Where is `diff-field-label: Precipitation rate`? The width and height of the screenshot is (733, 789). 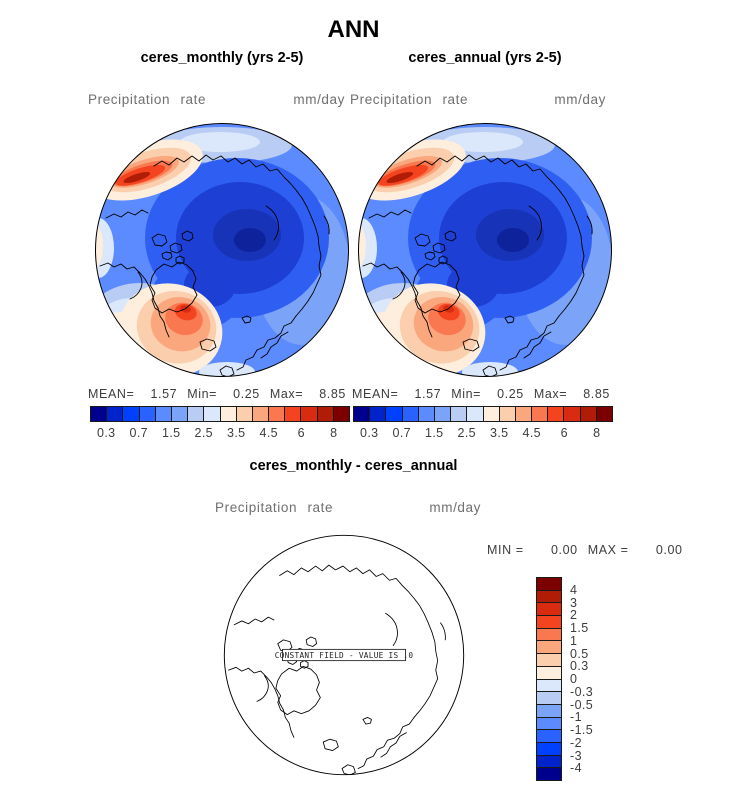 diff-field-label: Precipitation rate is located at coordinates (274, 507).